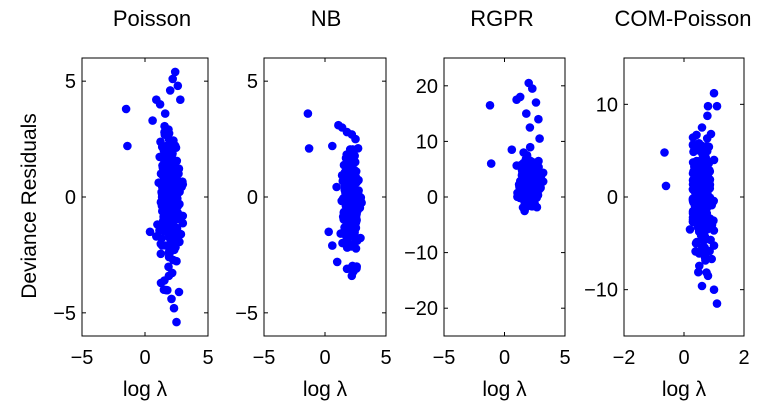  What do you see at coordinates (70, 82) in the screenshot?
I see `y-tick-label: 5` at bounding box center [70, 82].